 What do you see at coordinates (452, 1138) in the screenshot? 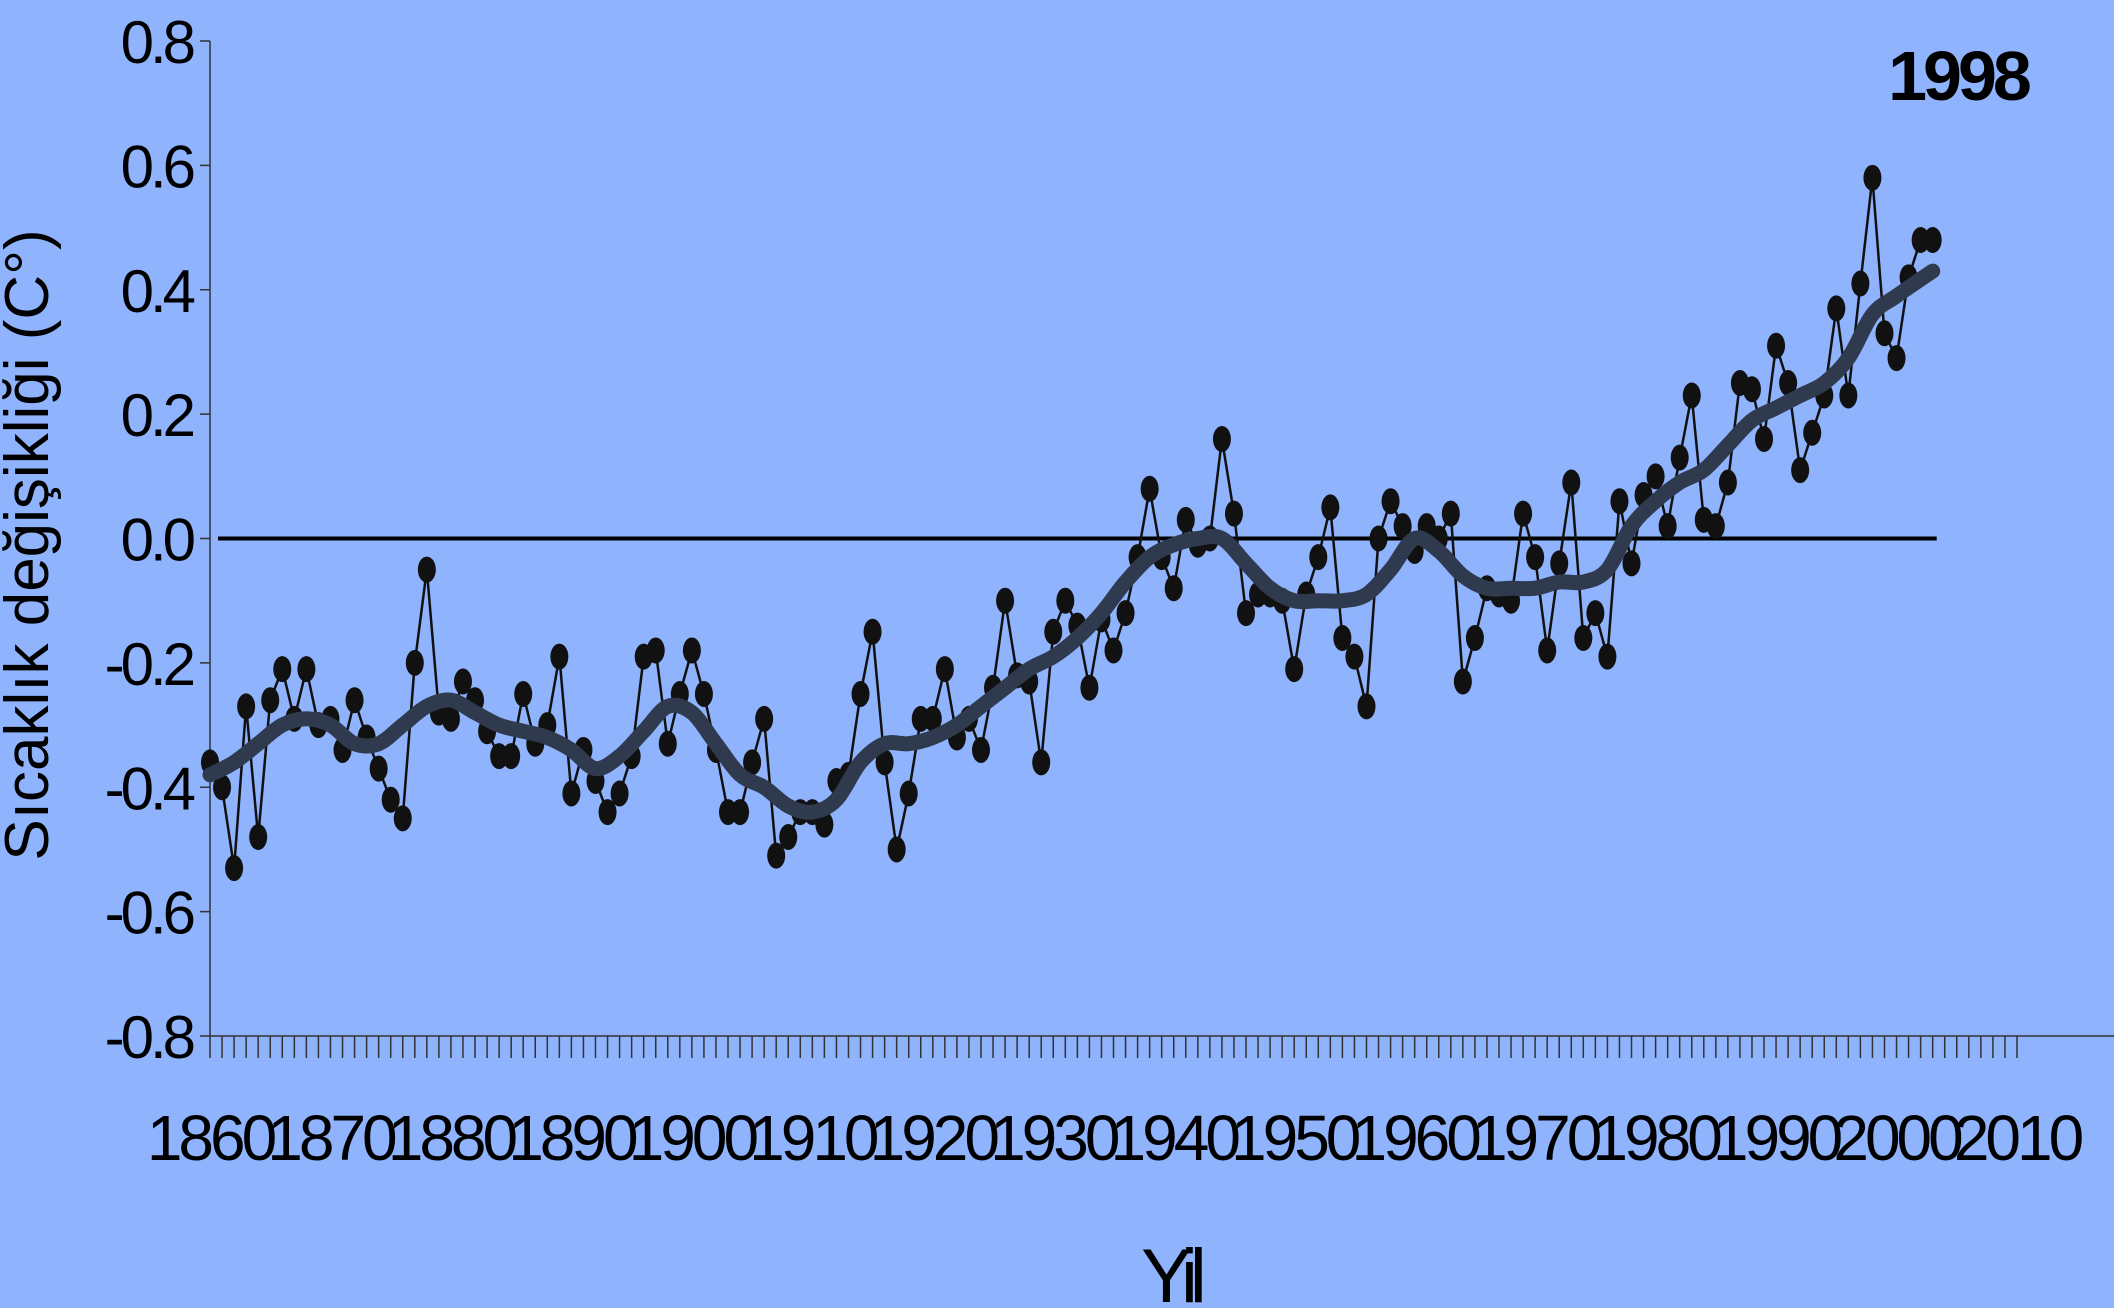
I see `x-tick-label: 1880` at bounding box center [452, 1138].